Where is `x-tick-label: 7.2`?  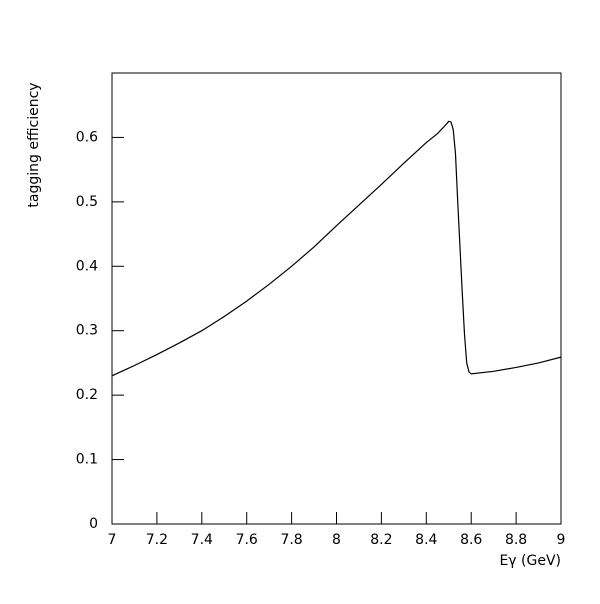 x-tick-label: 7.2 is located at coordinates (157, 540).